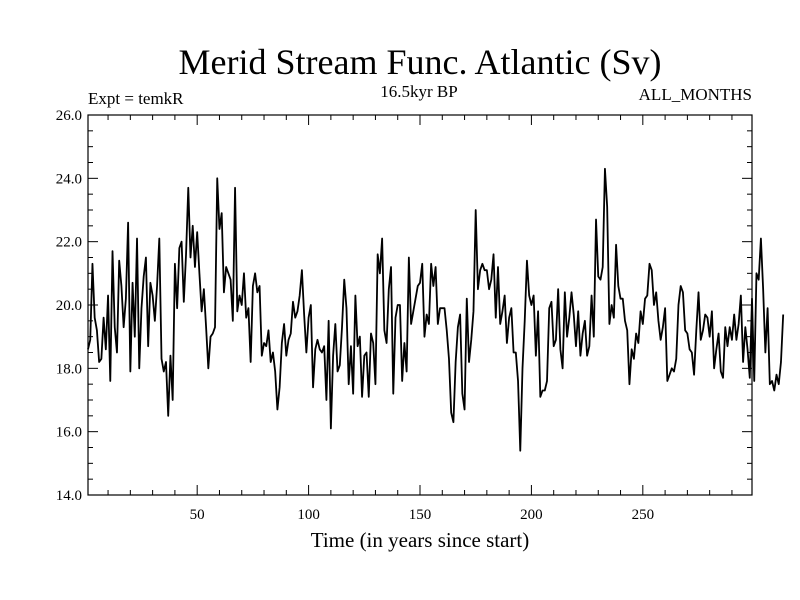 This screenshot has height=600, width=800. I want to click on y-tick-label: 20.0, so click(69, 306).